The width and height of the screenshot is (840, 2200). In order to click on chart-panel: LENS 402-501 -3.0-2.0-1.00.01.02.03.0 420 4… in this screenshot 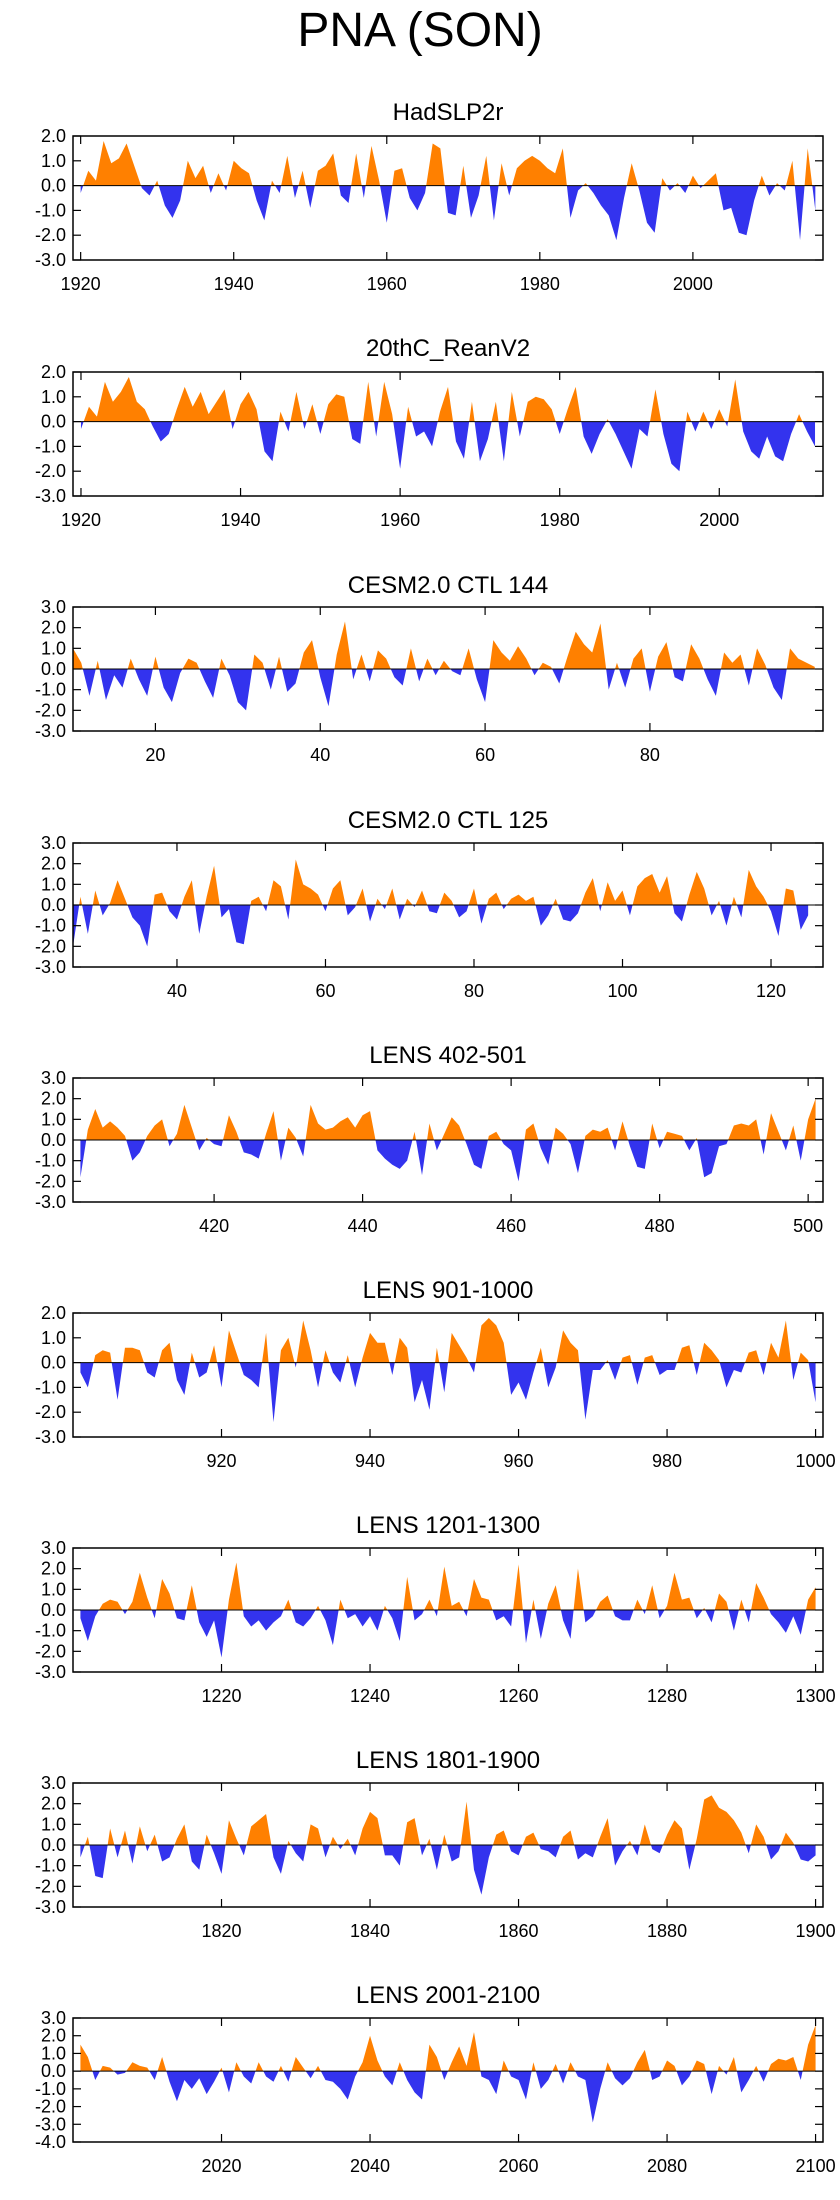, I will do `click(429, 1139)`.